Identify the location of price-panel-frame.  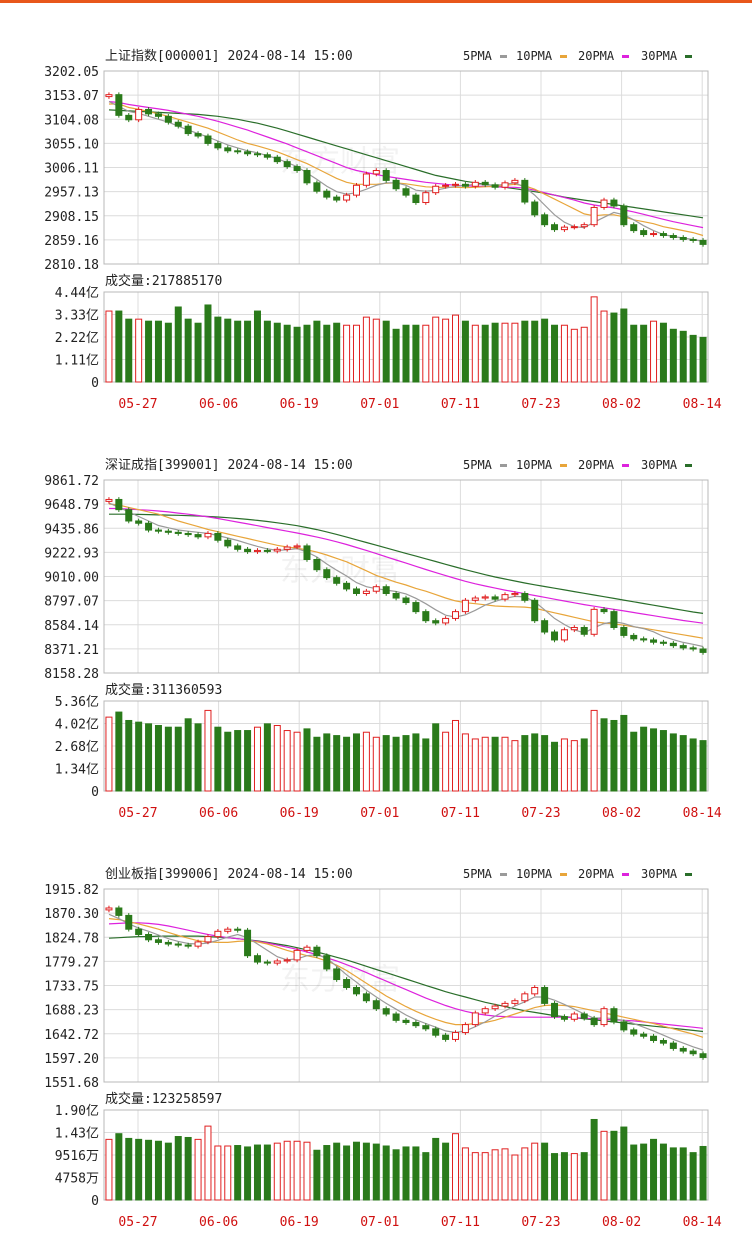
(406, 576).